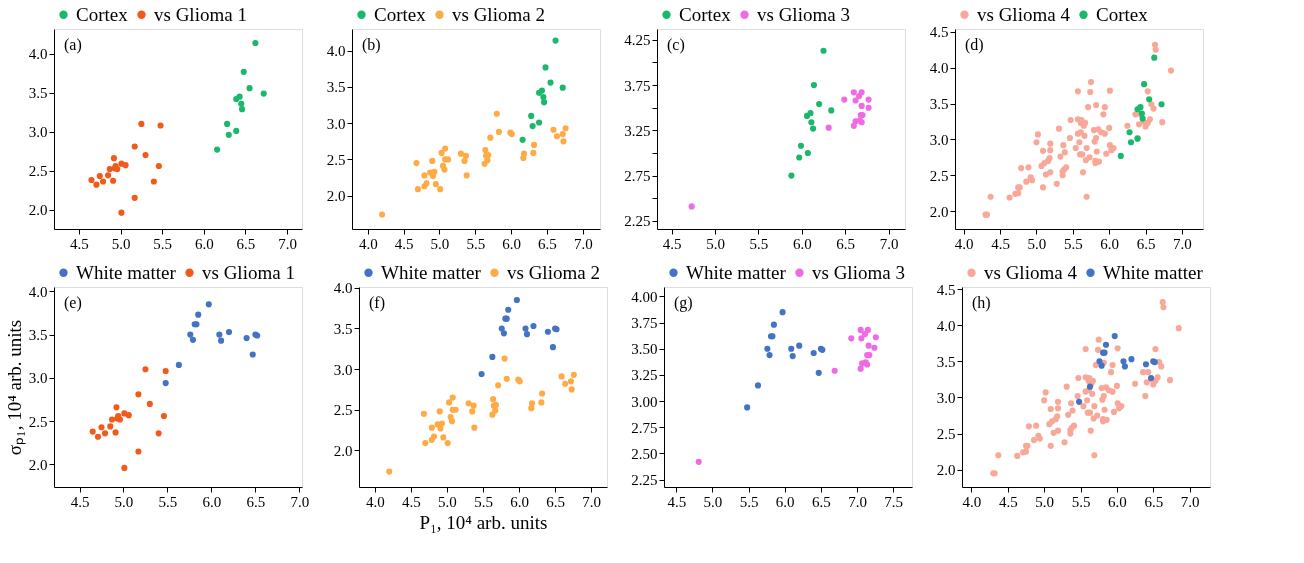 This screenshot has width=1304, height=563. I want to click on legend-label: vs Glioma 4, so click(1024, 14).